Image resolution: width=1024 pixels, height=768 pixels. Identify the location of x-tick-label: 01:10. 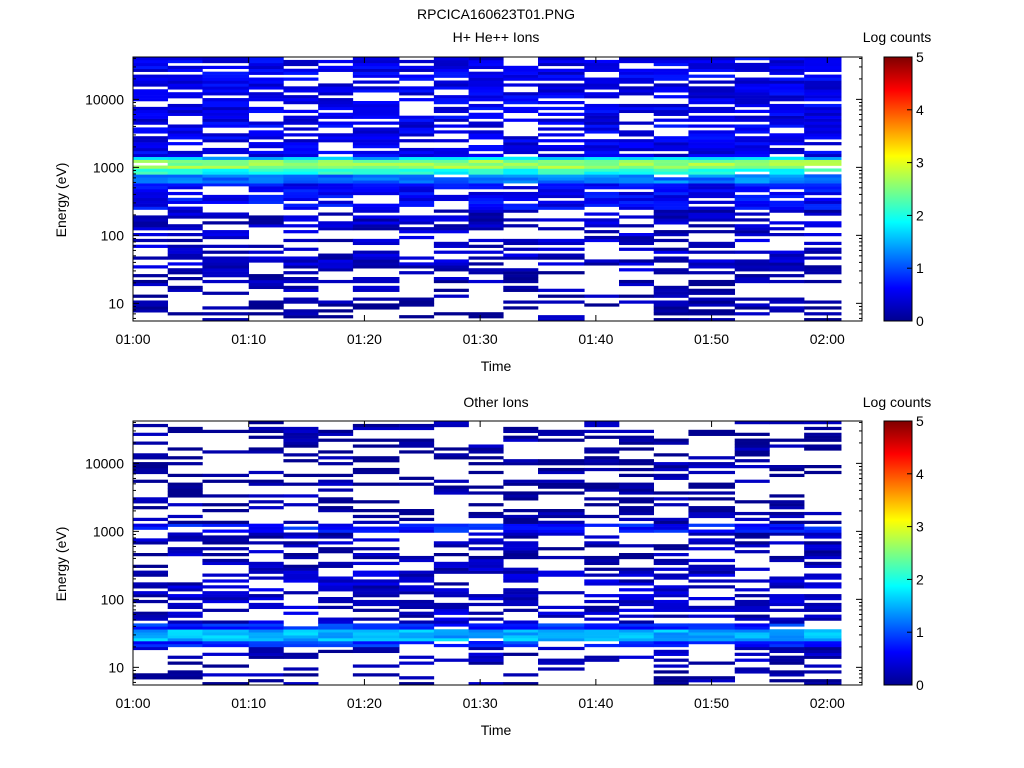
(248, 703).